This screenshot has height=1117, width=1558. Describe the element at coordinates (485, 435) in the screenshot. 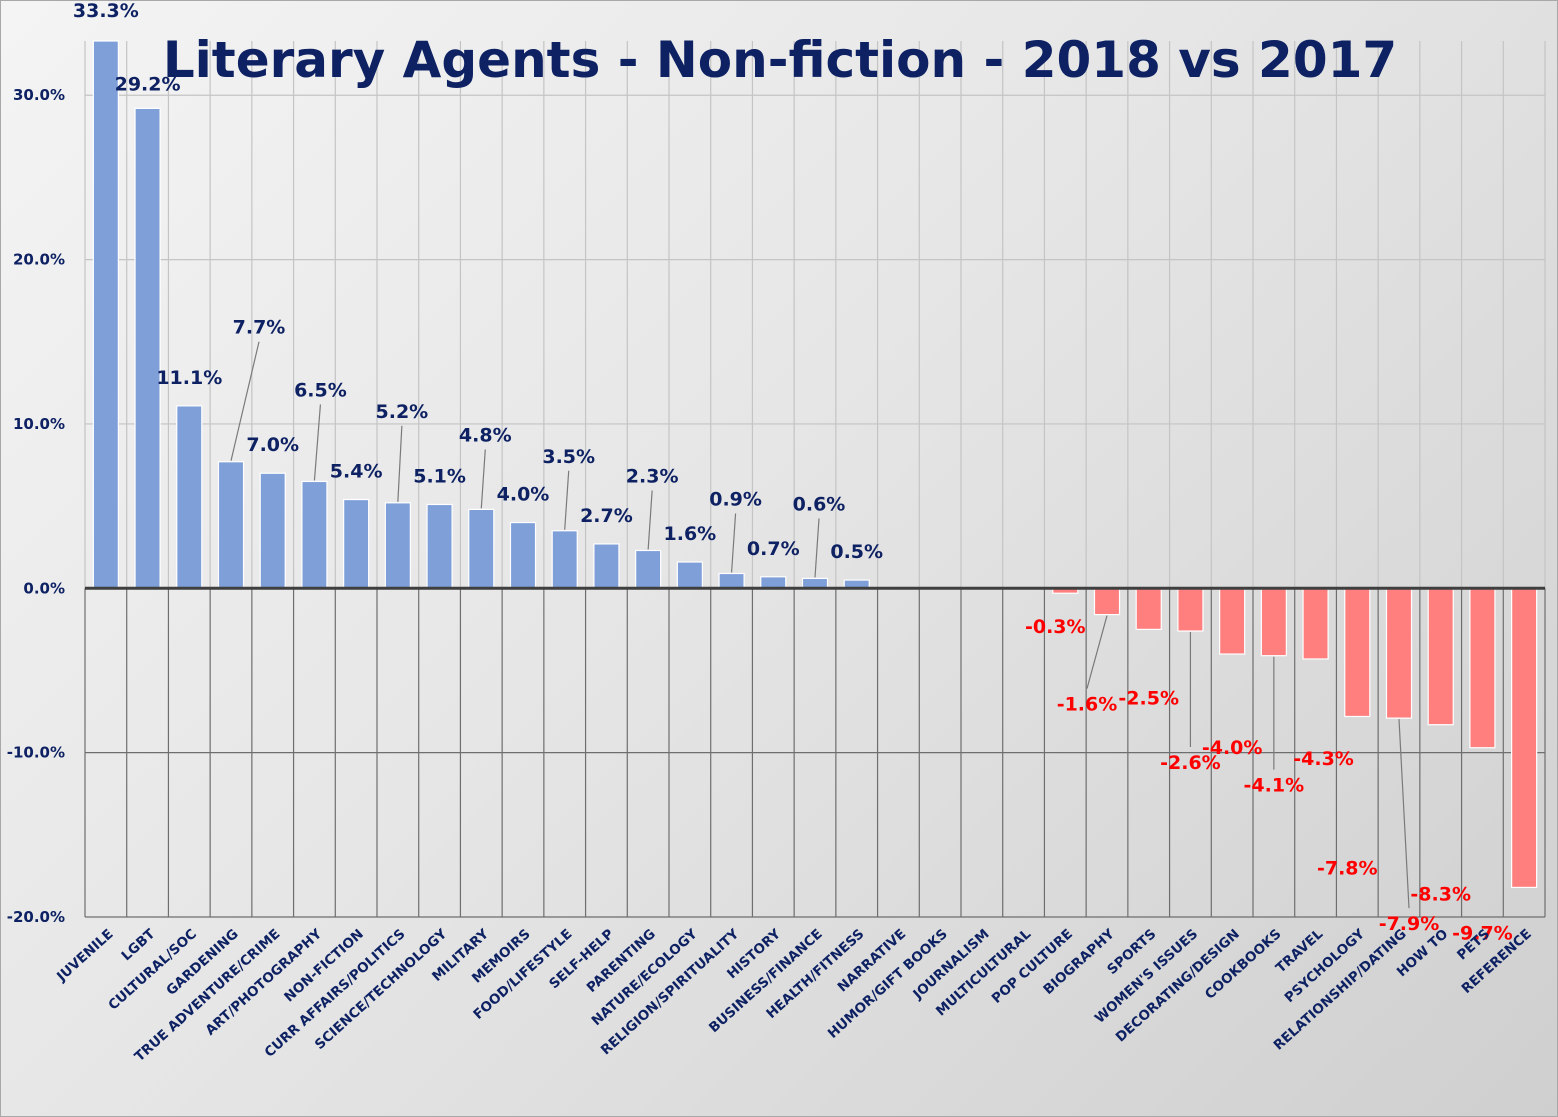

I see `data-label: 4.8%` at that location.